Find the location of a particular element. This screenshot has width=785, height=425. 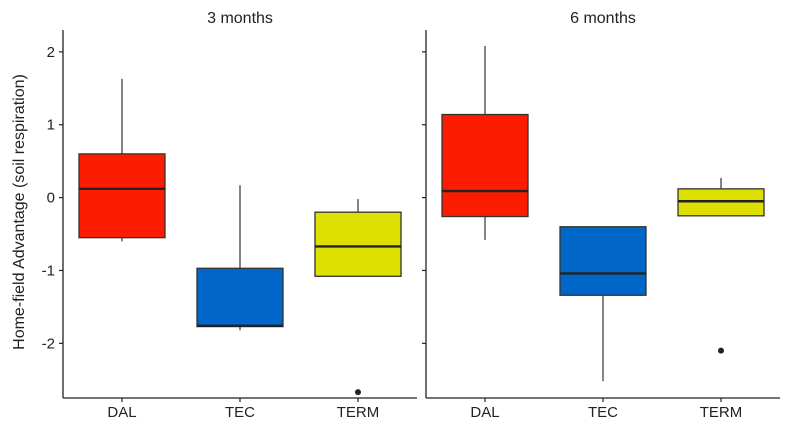

y-tick-label: -1 is located at coordinates (48, 270).